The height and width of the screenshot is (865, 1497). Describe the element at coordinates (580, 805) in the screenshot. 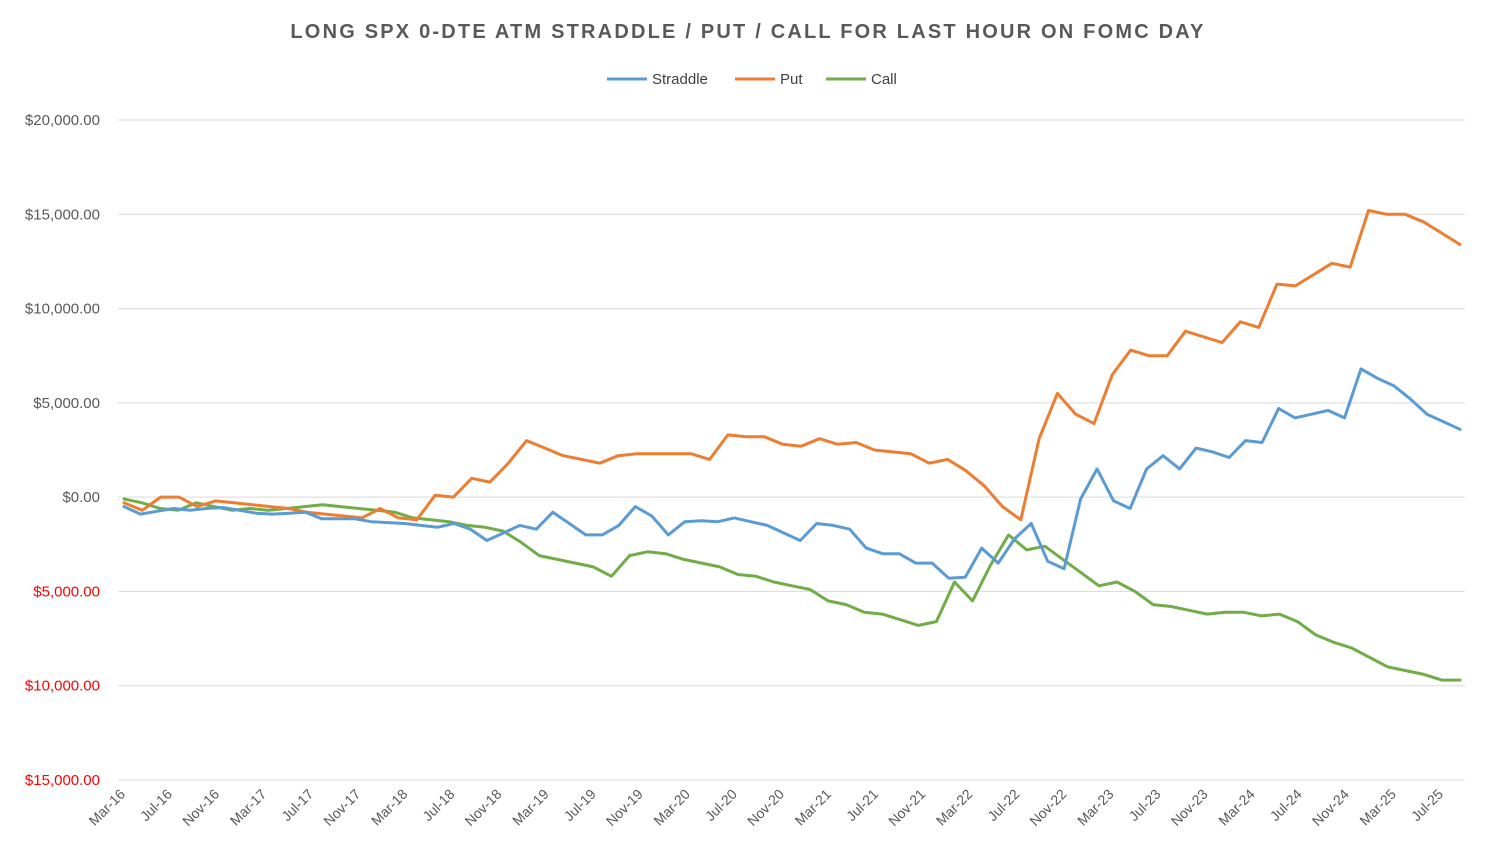

I see `x-tick-label: Jul-19` at that location.